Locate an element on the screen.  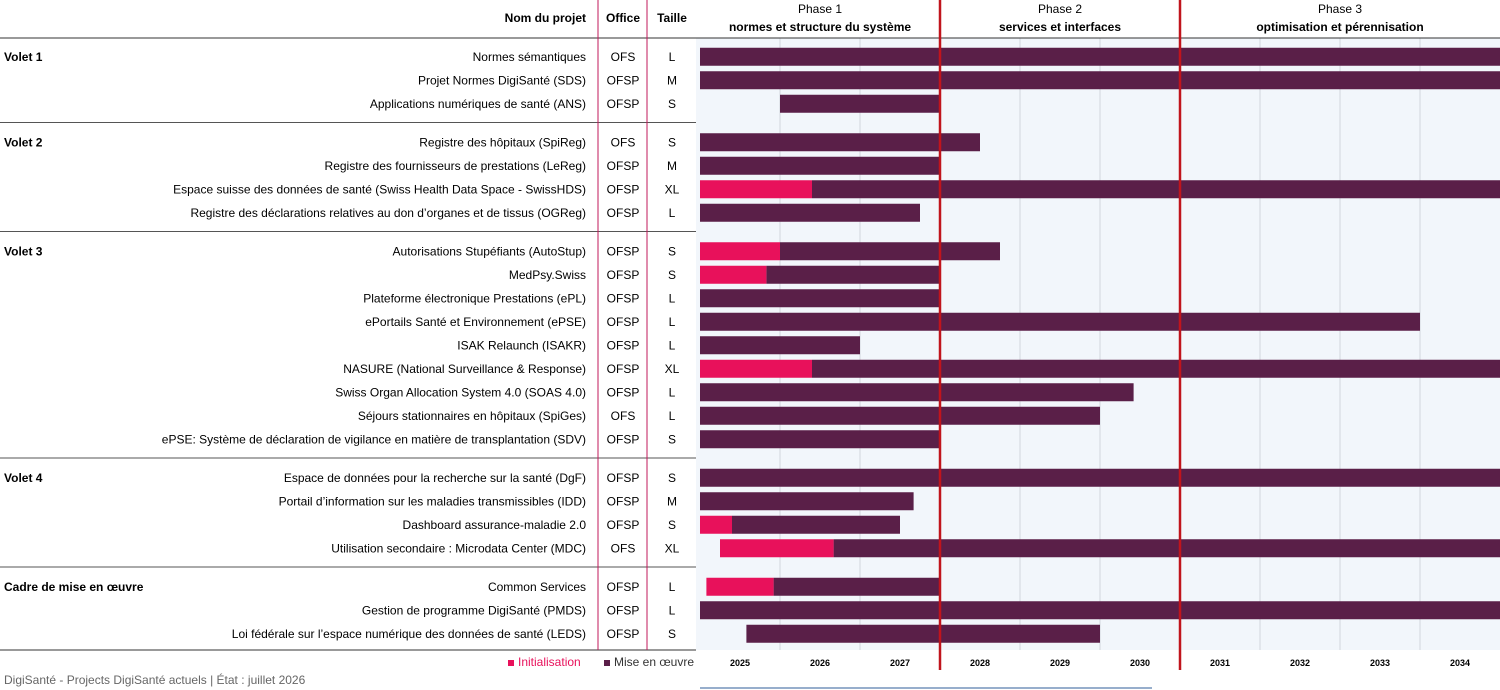
phase-subtitle: services et interfaces is located at coordinates (1060, 27).